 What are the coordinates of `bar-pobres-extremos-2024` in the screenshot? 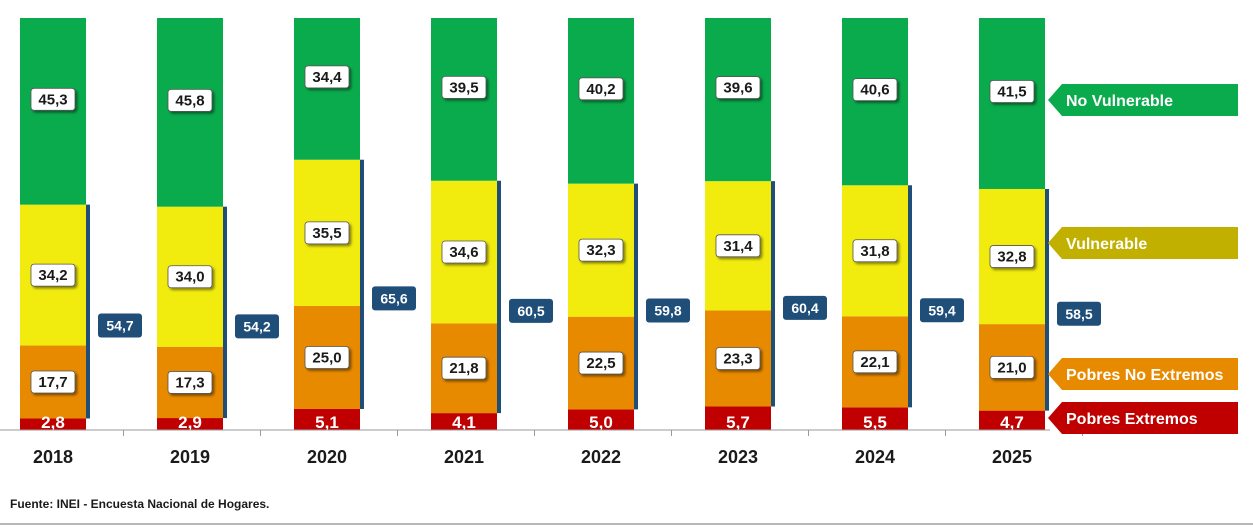 It's located at (875, 418).